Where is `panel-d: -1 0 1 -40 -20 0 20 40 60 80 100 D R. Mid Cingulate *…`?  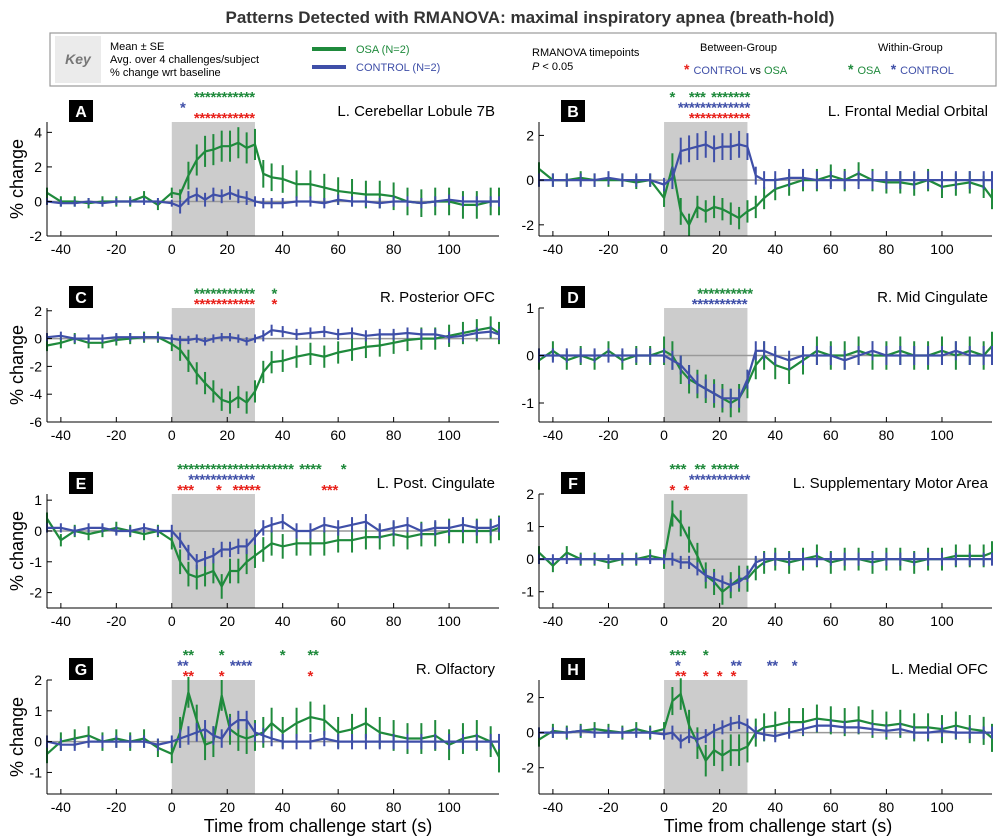
panel-d: -1 0 1 -40 -20 0 20 40 60 80 100 D R. Mid Cingulate *… is located at coordinates (757, 364).